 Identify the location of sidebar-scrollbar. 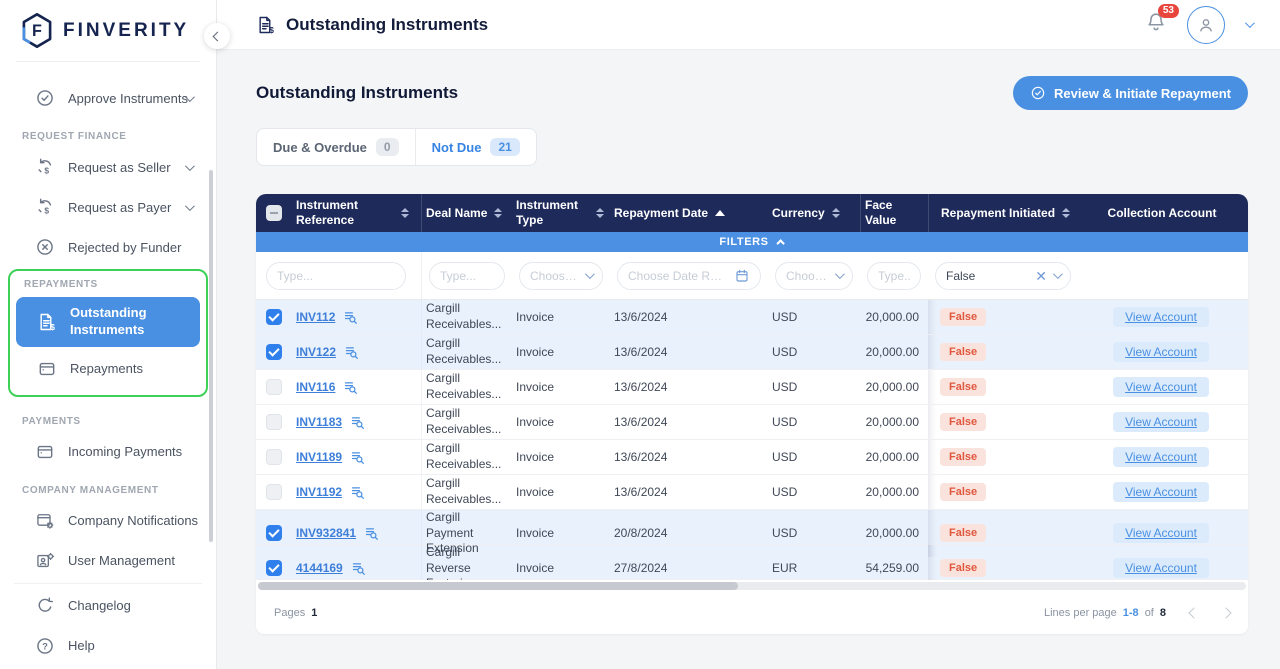
(211, 356).